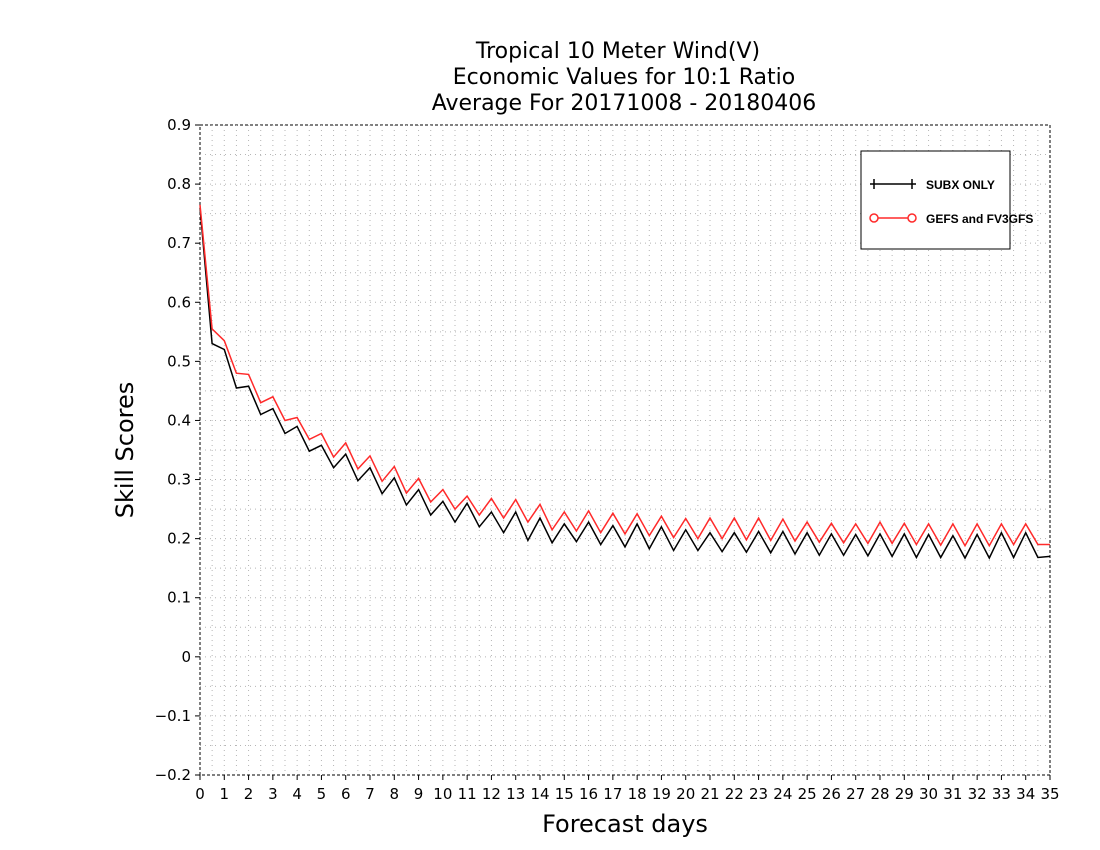  I want to click on x-tick-label: 31, so click(952, 794).